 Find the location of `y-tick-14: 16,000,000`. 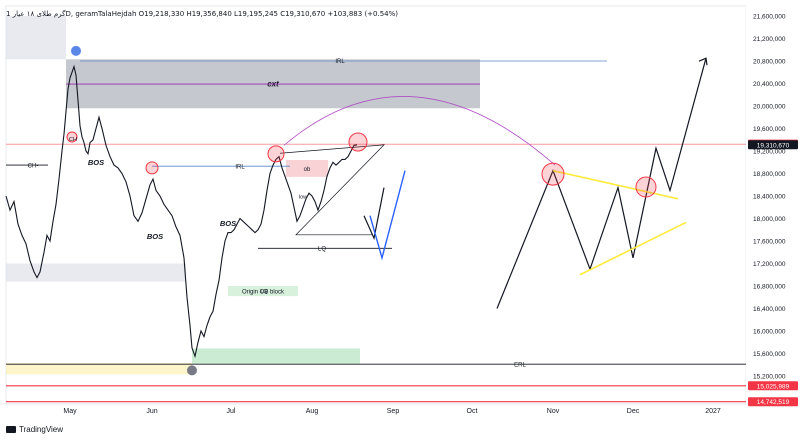

y-tick-14: 16,000,000 is located at coordinates (769, 332).